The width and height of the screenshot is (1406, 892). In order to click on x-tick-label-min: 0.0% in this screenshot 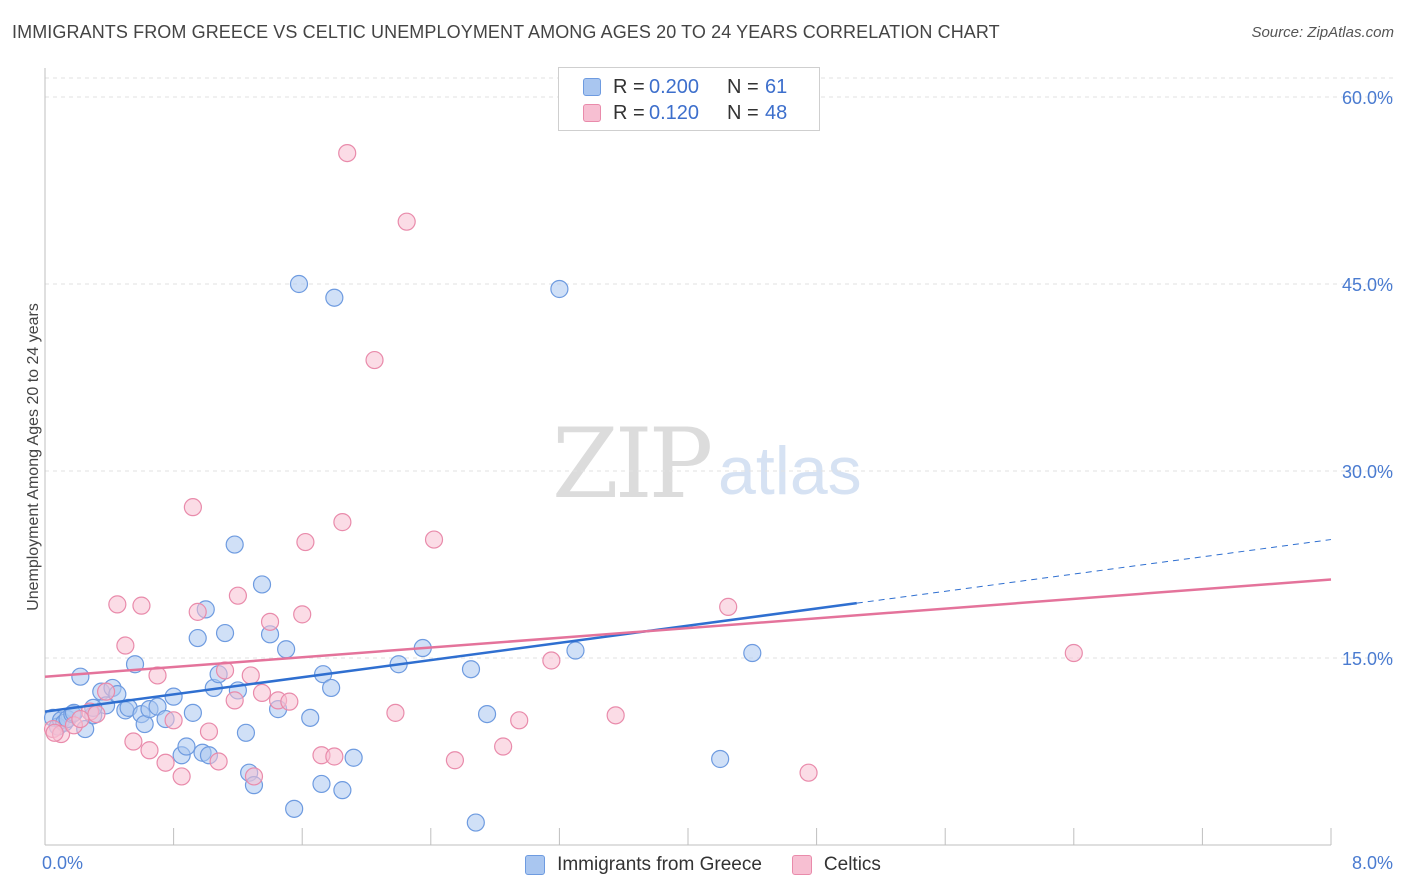, I will do `click(62, 863)`.